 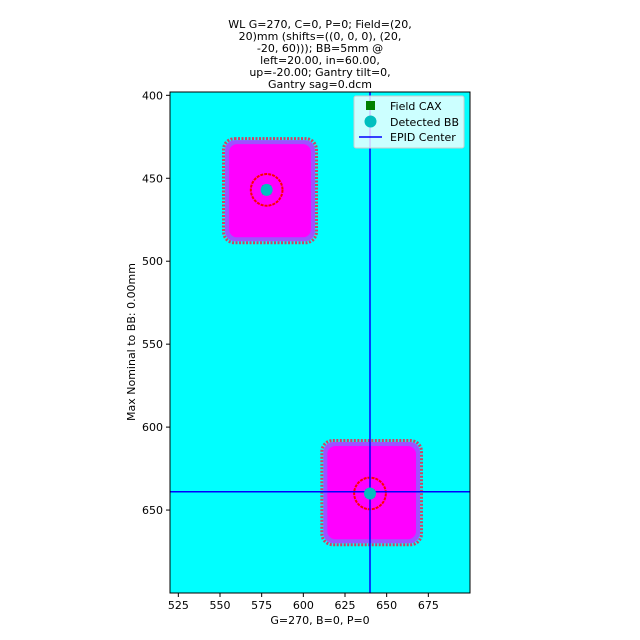 I want to click on x-tick-label-650: 650, so click(x=386, y=605).